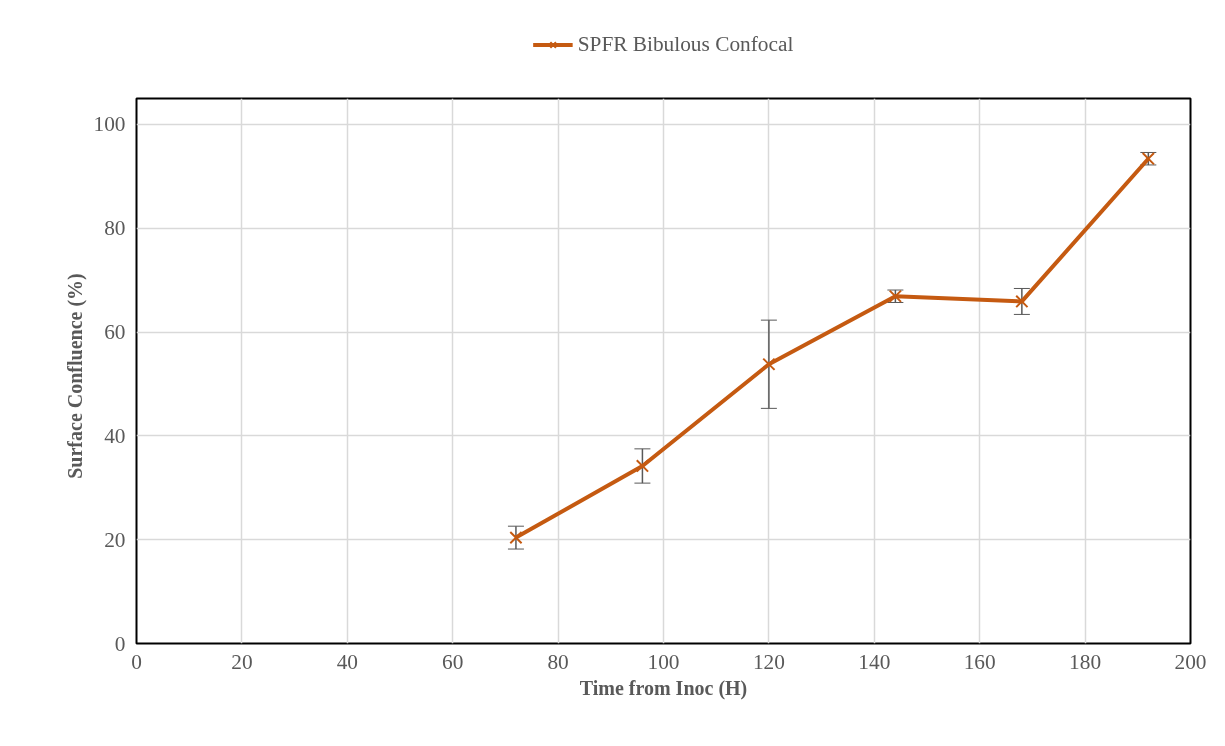 This screenshot has height=746, width=1225. Describe the element at coordinates (115, 539) in the screenshot. I see `y-tick-label: 20` at that location.